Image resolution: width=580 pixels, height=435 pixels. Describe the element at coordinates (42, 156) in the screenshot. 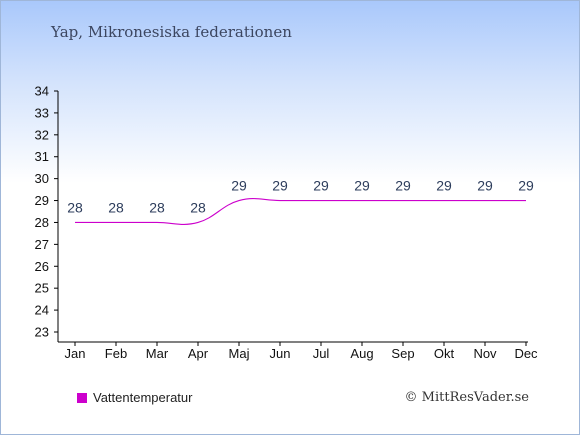

I see `y-tick-label: 31` at that location.